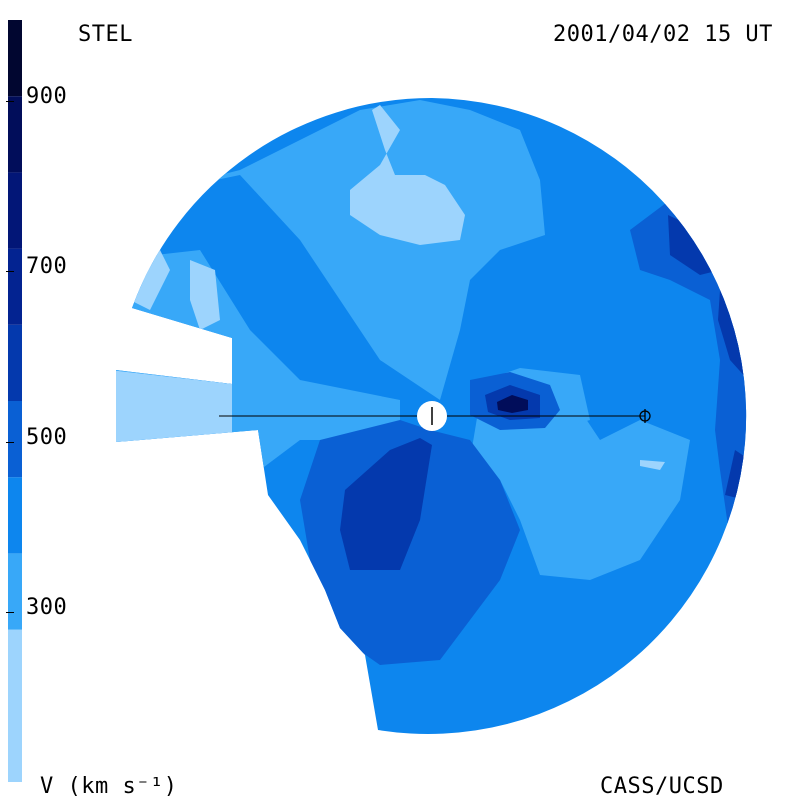 This screenshot has width=800, height=800. Describe the element at coordinates (47, 437) in the screenshot. I see `colorbar-tick-500: 500` at that location.